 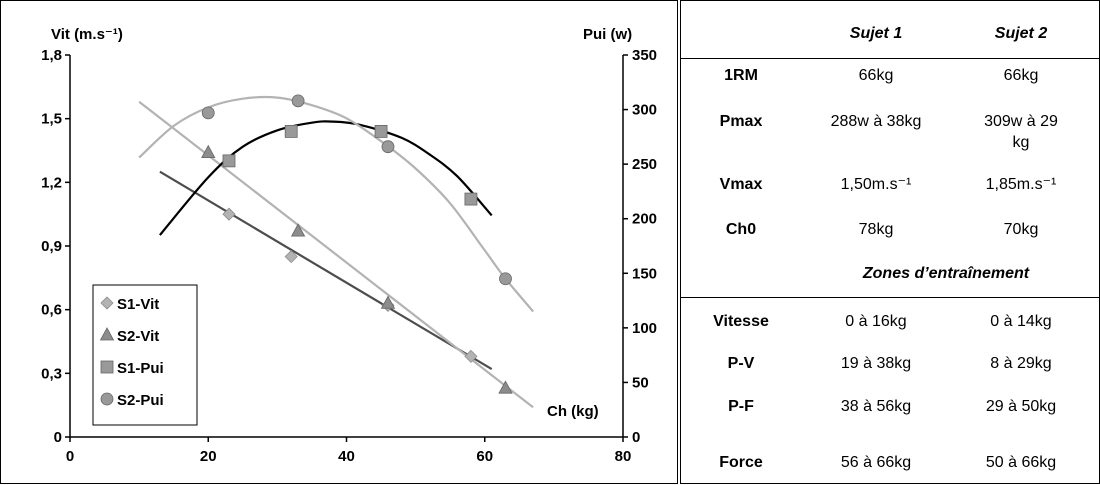 What do you see at coordinates (876, 406) in the screenshot?
I see `zone-pf-s1: 38 à 56kg` at bounding box center [876, 406].